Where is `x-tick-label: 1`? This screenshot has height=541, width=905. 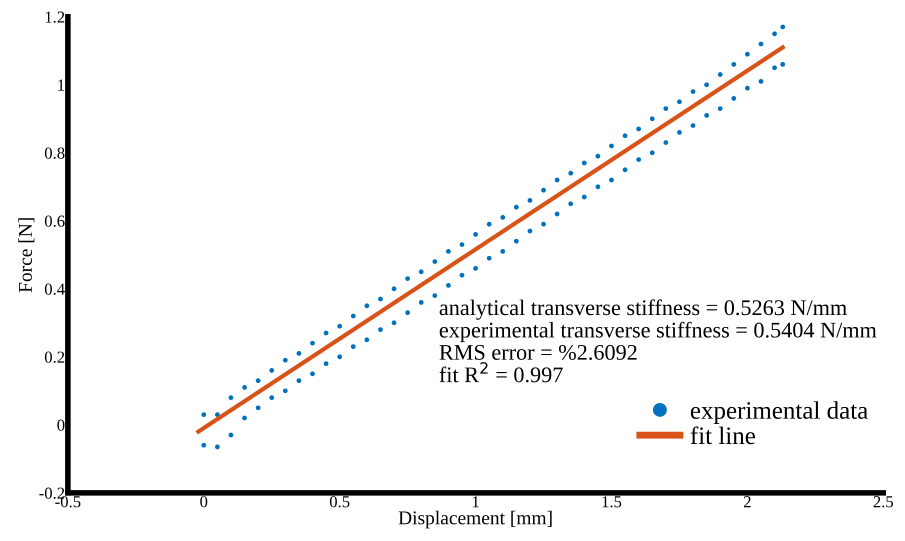 x-tick-label: 1 is located at coordinates (475, 502).